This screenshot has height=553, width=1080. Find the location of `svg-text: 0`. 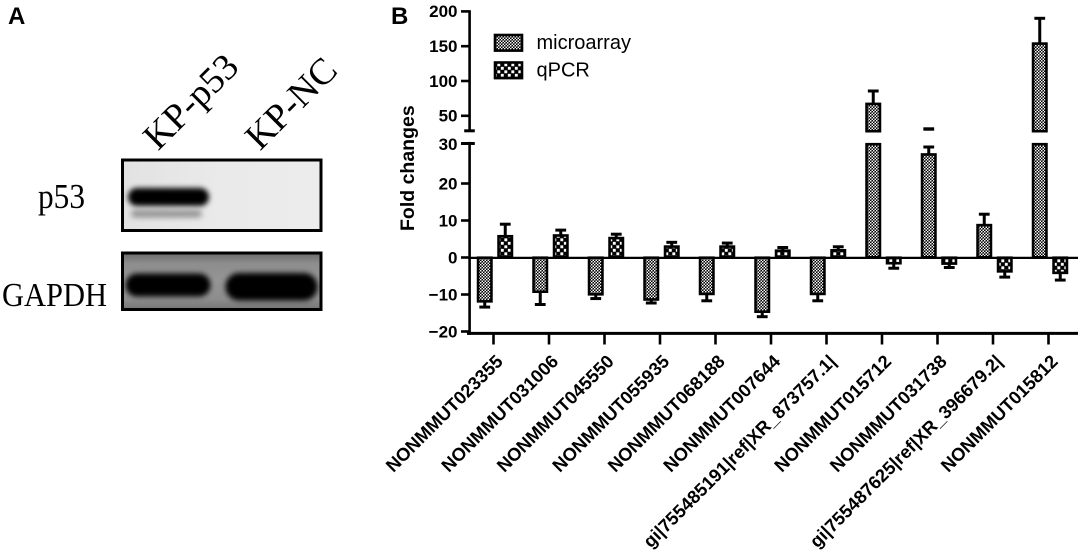

svg-text: 0 is located at coordinates (452, 257).